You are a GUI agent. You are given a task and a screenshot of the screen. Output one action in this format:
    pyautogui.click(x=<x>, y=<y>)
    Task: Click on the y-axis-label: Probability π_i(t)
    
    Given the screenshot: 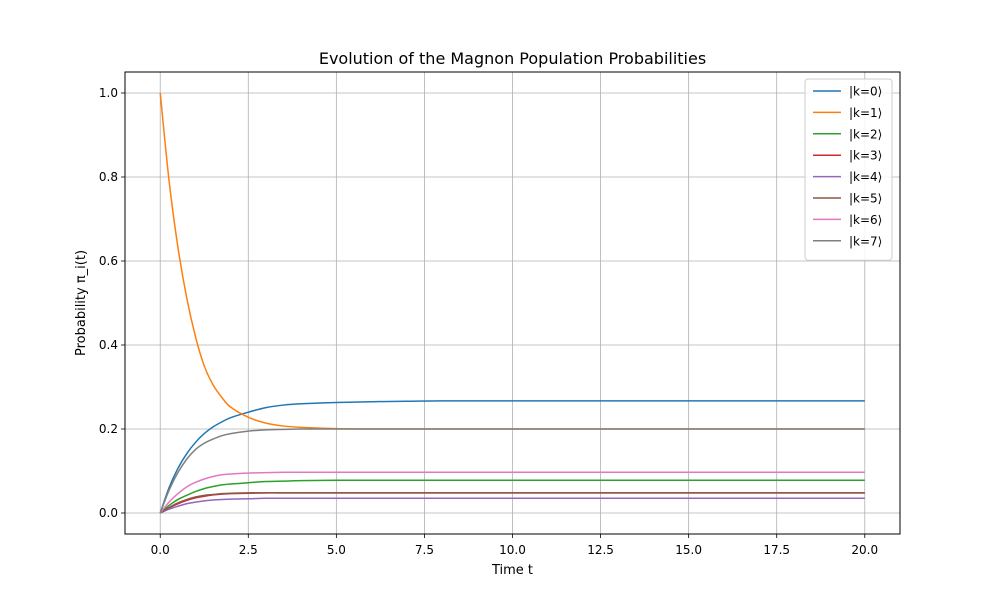 What is the action you would take?
    pyautogui.click(x=81, y=303)
    